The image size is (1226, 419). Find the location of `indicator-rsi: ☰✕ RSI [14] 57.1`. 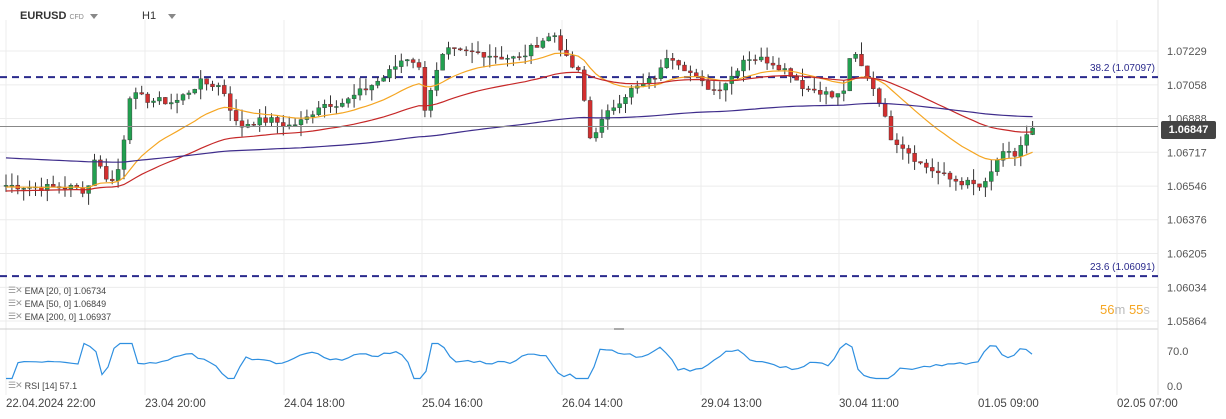

indicator-rsi: ☰✕ RSI [14] 57.1 is located at coordinates (42, 385).